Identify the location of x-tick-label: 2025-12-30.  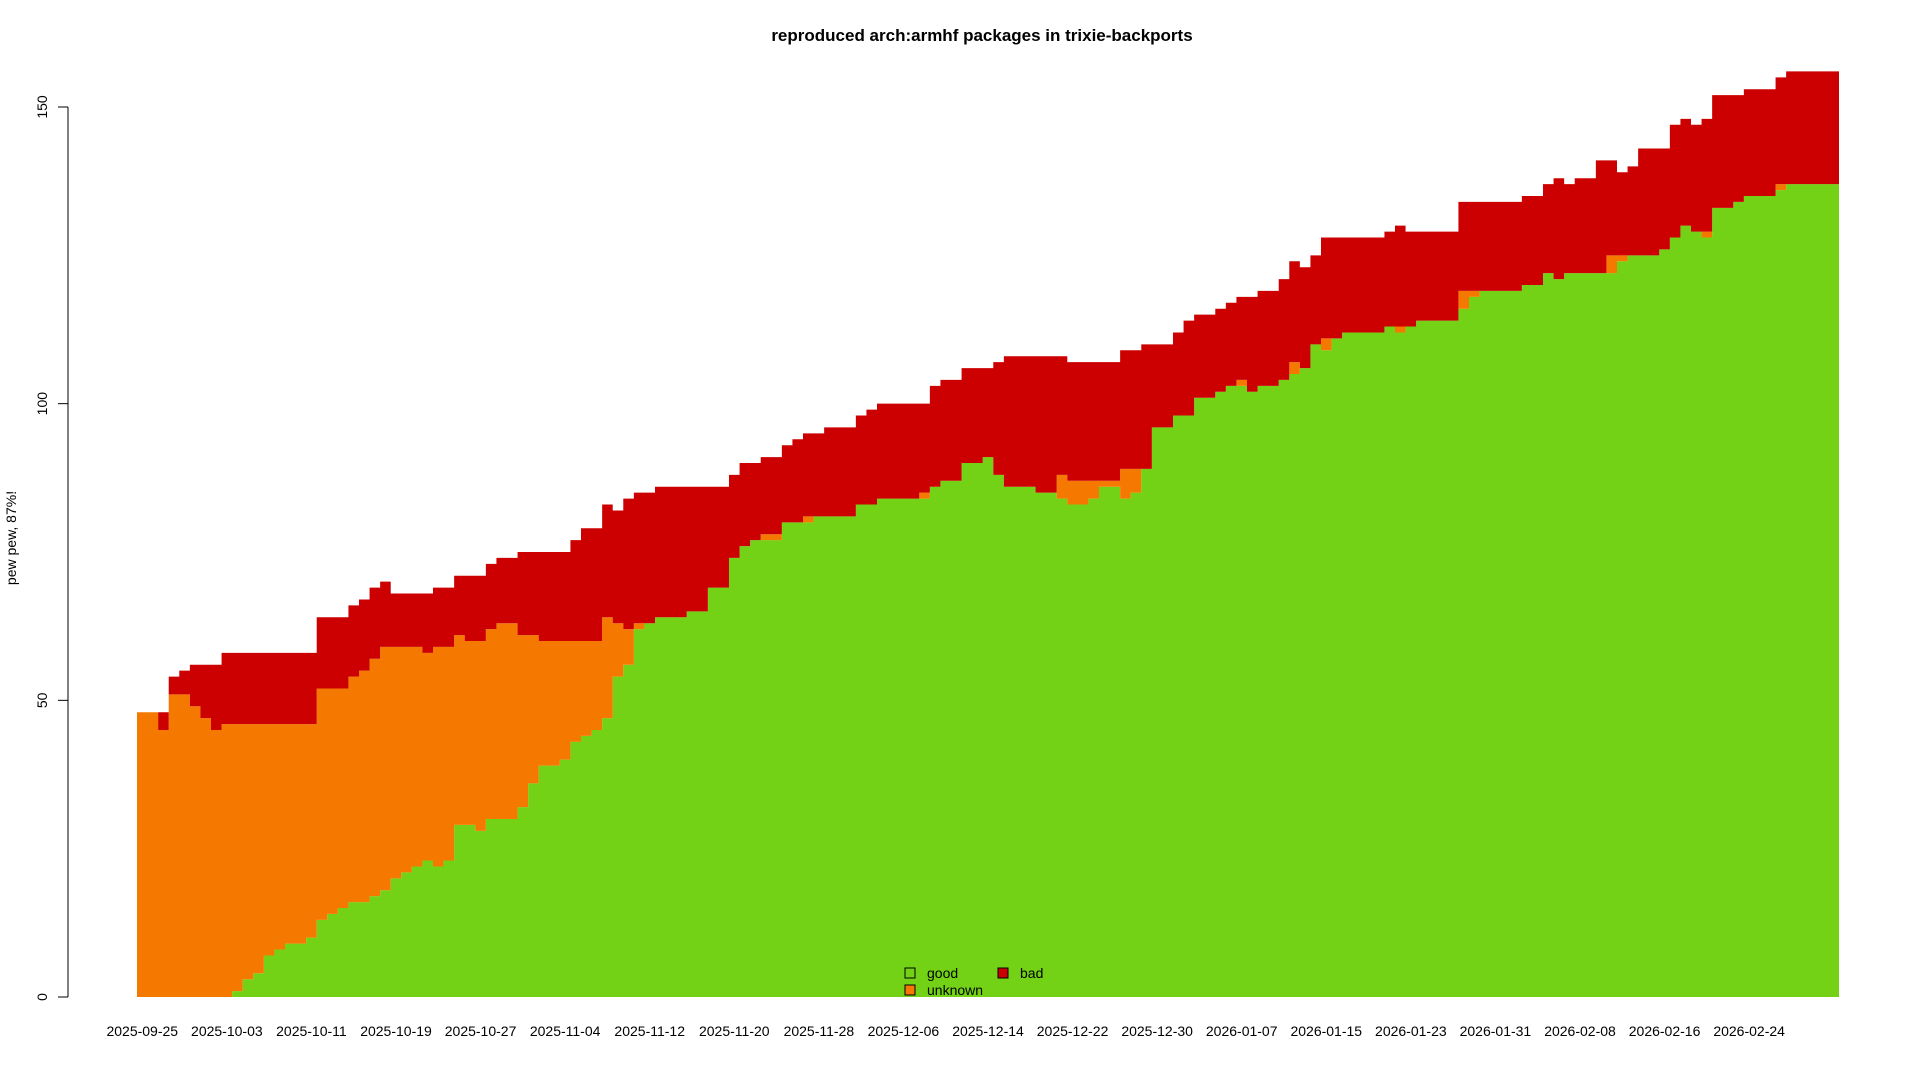
(1157, 1031).